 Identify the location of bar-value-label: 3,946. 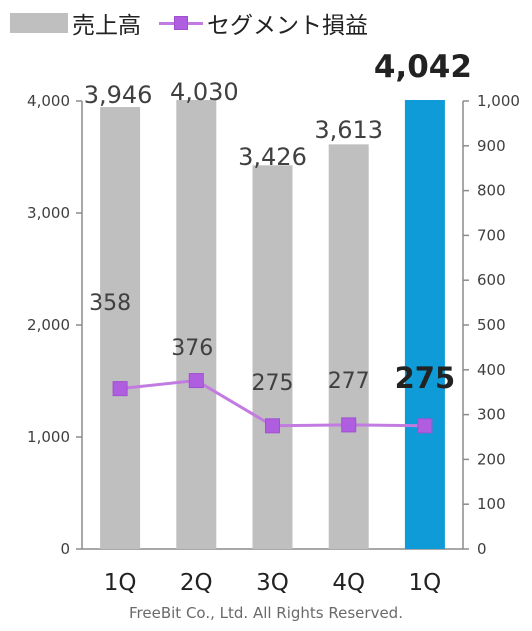
(118, 95).